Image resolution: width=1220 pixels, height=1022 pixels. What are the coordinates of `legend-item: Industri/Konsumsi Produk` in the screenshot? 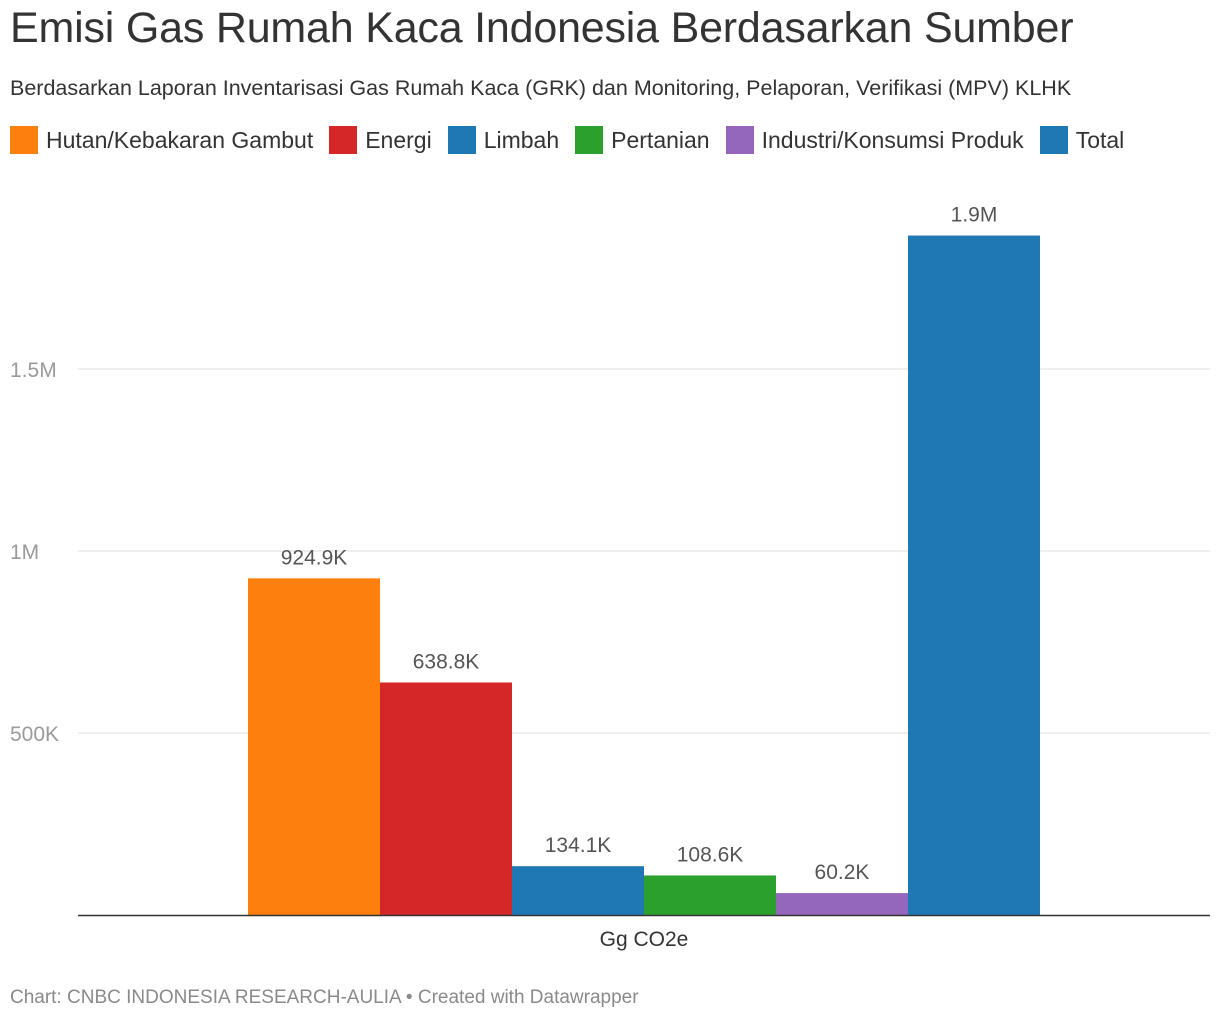 It's located at (874, 140).